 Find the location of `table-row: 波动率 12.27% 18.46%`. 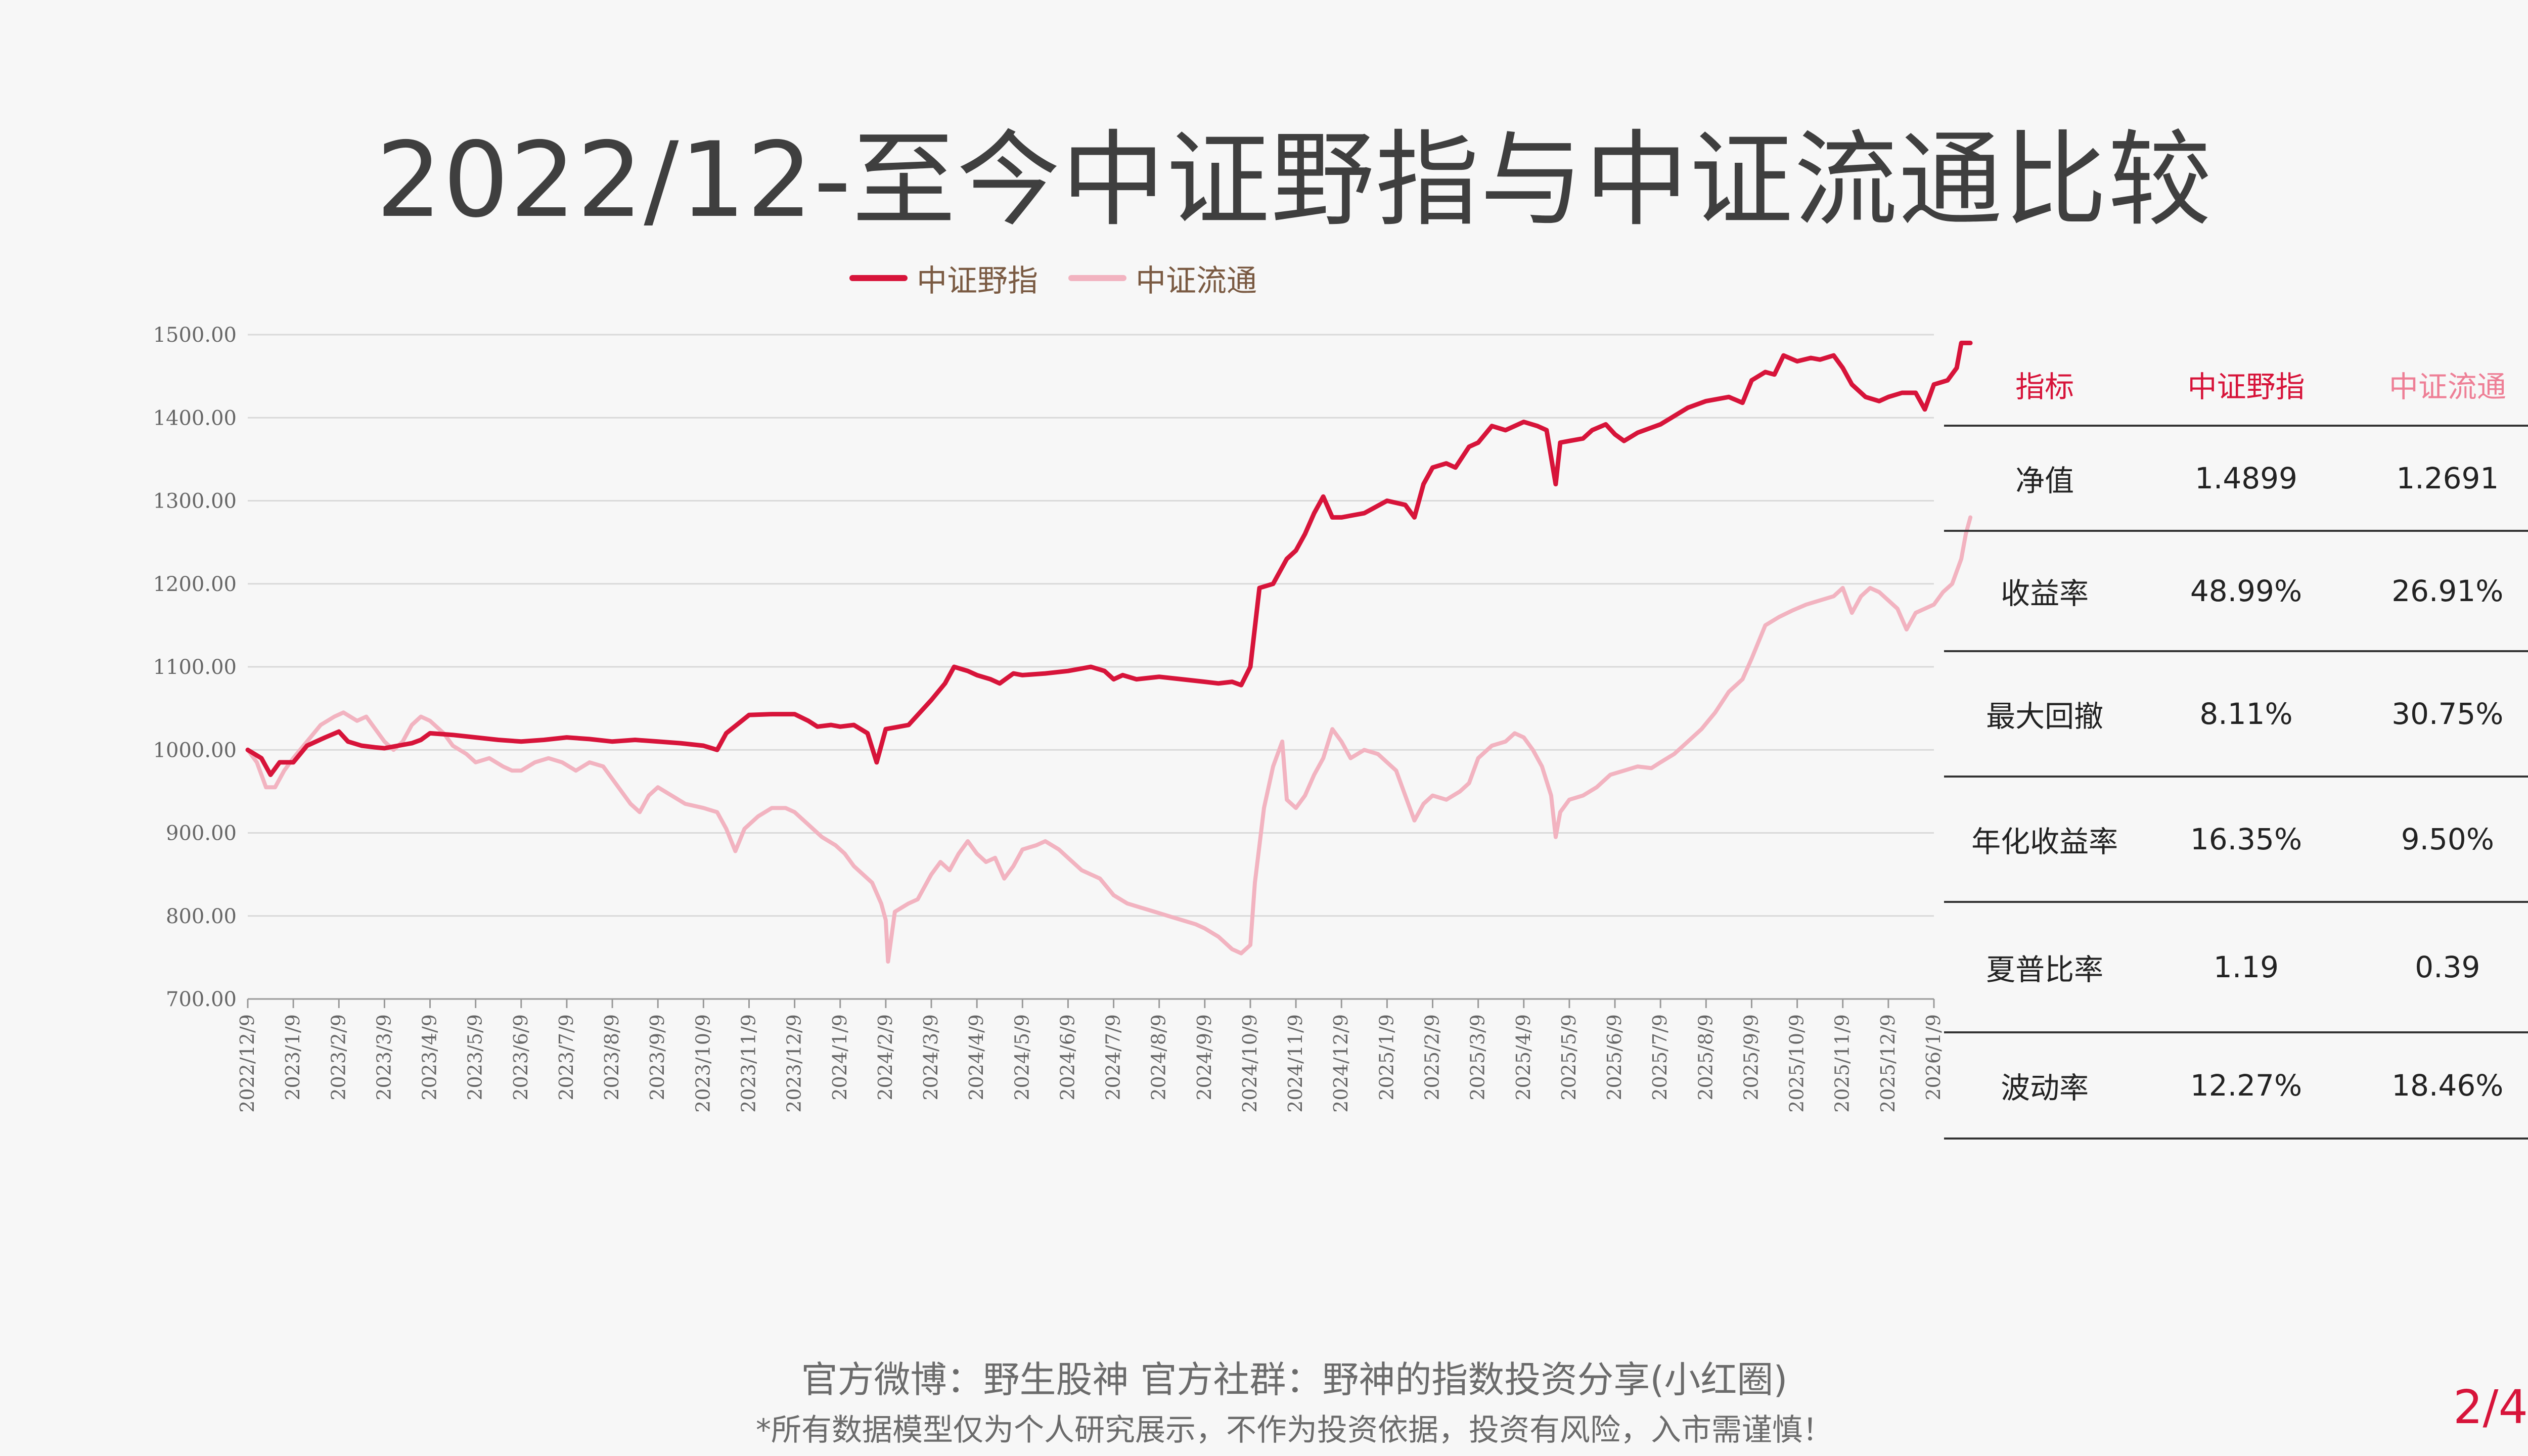

table-row: 波动率 12.27% 18.46% is located at coordinates (2236, 1086).